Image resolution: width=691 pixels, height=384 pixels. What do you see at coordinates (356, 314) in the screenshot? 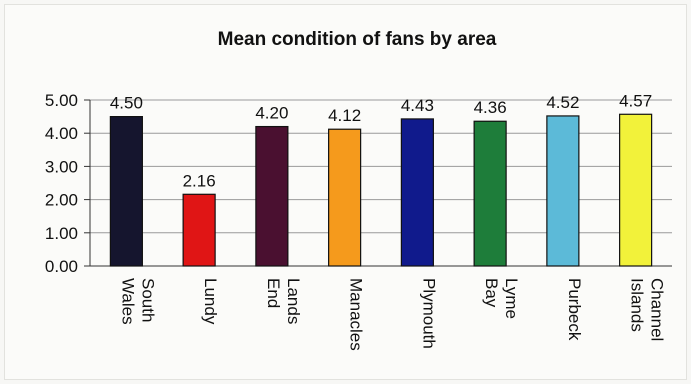
I see `category-label: Manacles` at bounding box center [356, 314].